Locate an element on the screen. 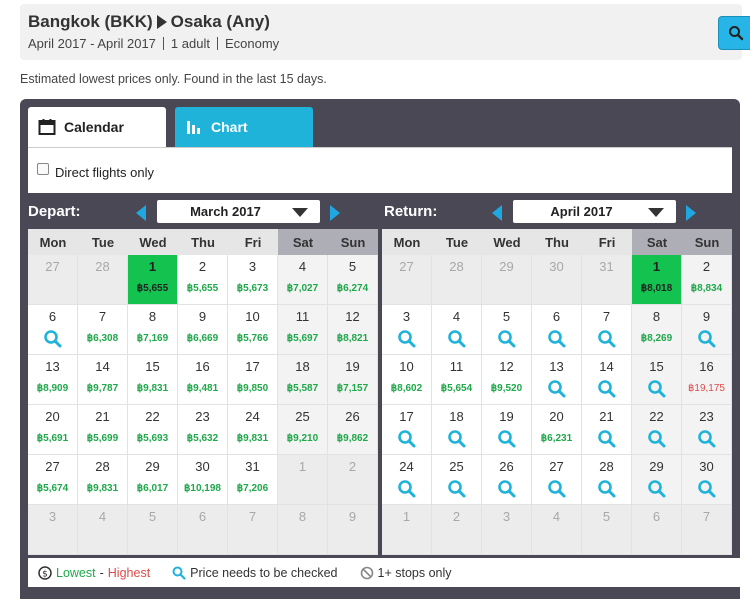 The image size is (750, 599). tab-calendar: Calendar is located at coordinates (97, 127).